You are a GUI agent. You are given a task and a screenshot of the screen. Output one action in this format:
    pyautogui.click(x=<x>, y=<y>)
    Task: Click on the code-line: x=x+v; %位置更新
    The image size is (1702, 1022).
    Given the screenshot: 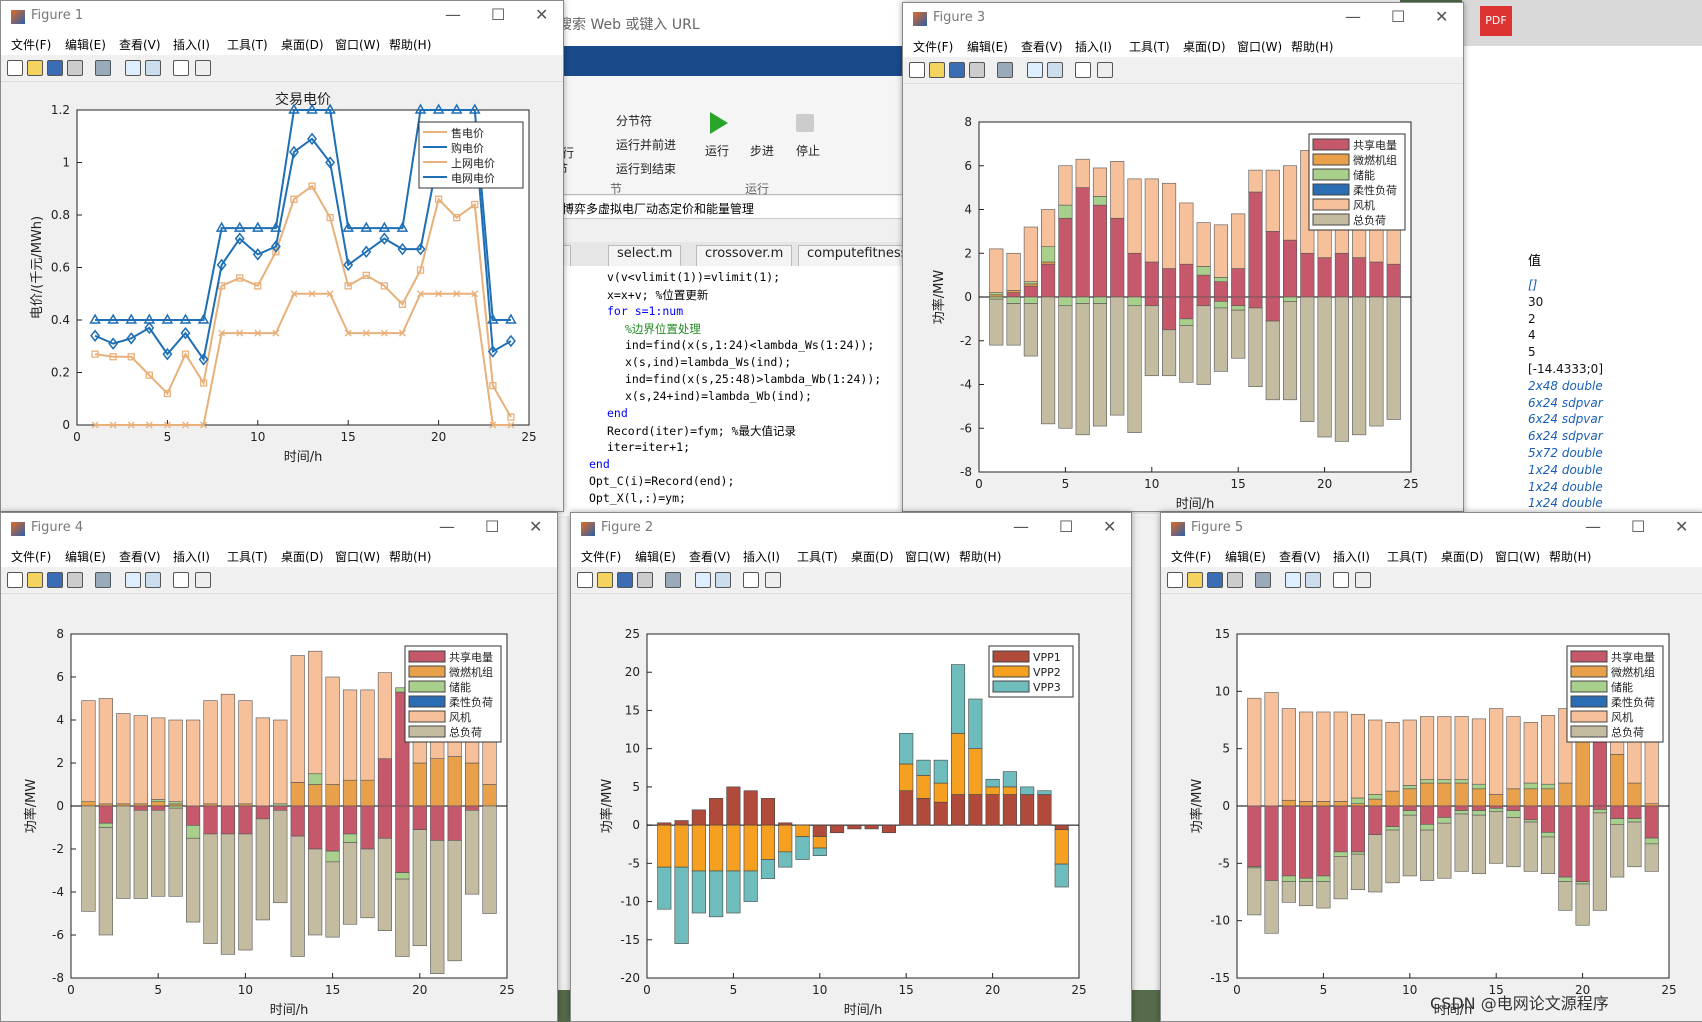 What is the action you would take?
    pyautogui.click(x=658, y=295)
    